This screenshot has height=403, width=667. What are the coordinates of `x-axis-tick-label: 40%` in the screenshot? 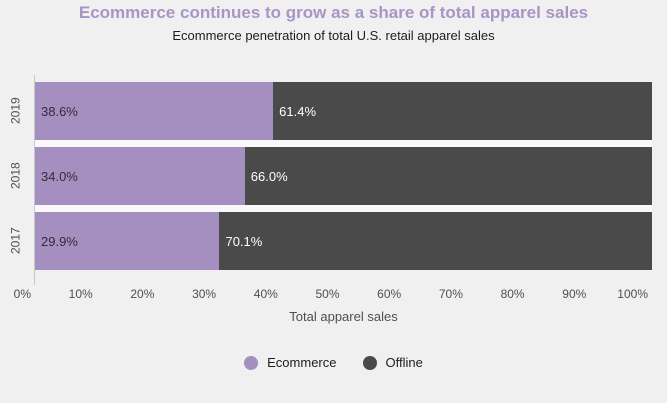 It's located at (265, 294).